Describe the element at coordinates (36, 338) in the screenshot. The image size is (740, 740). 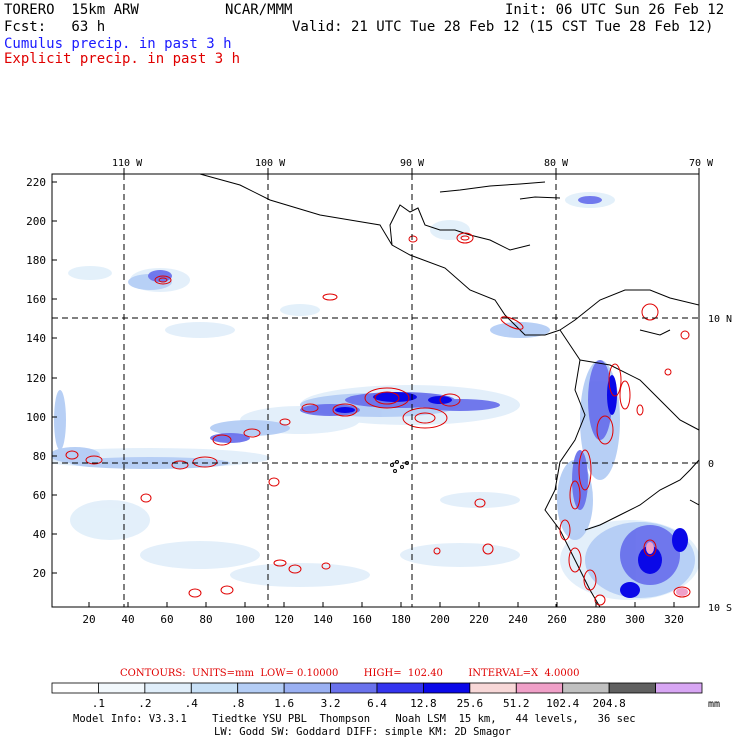
I see `y-tick-label: 140` at that location.